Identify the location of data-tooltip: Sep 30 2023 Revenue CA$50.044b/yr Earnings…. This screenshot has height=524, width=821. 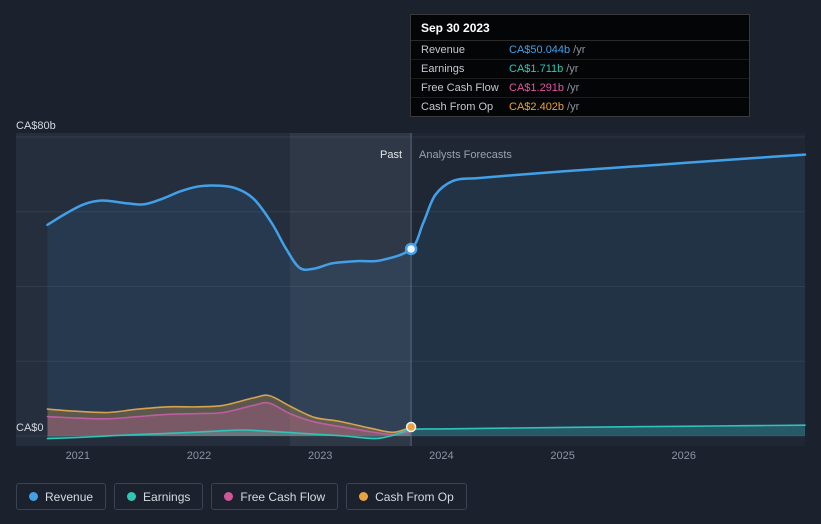
(580, 65).